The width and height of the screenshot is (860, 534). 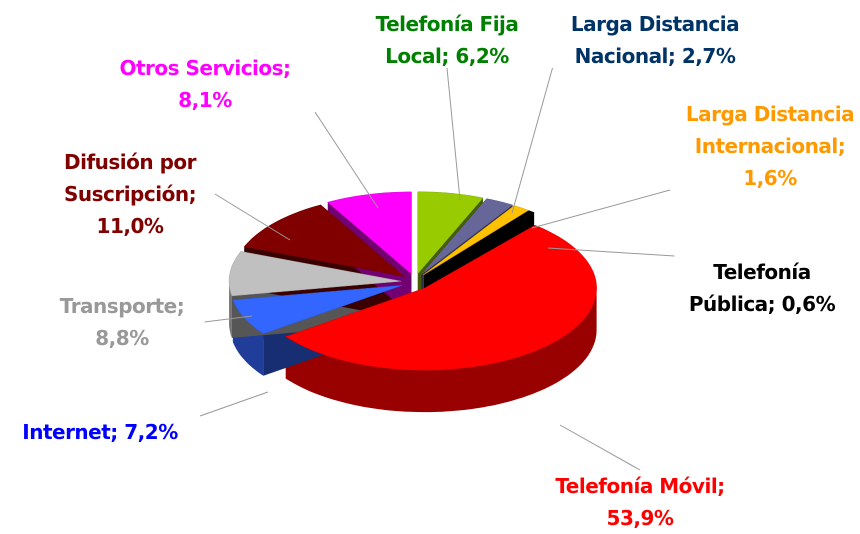 What do you see at coordinates (808, 304) in the screenshot?
I see `value-label: 0,6%` at bounding box center [808, 304].